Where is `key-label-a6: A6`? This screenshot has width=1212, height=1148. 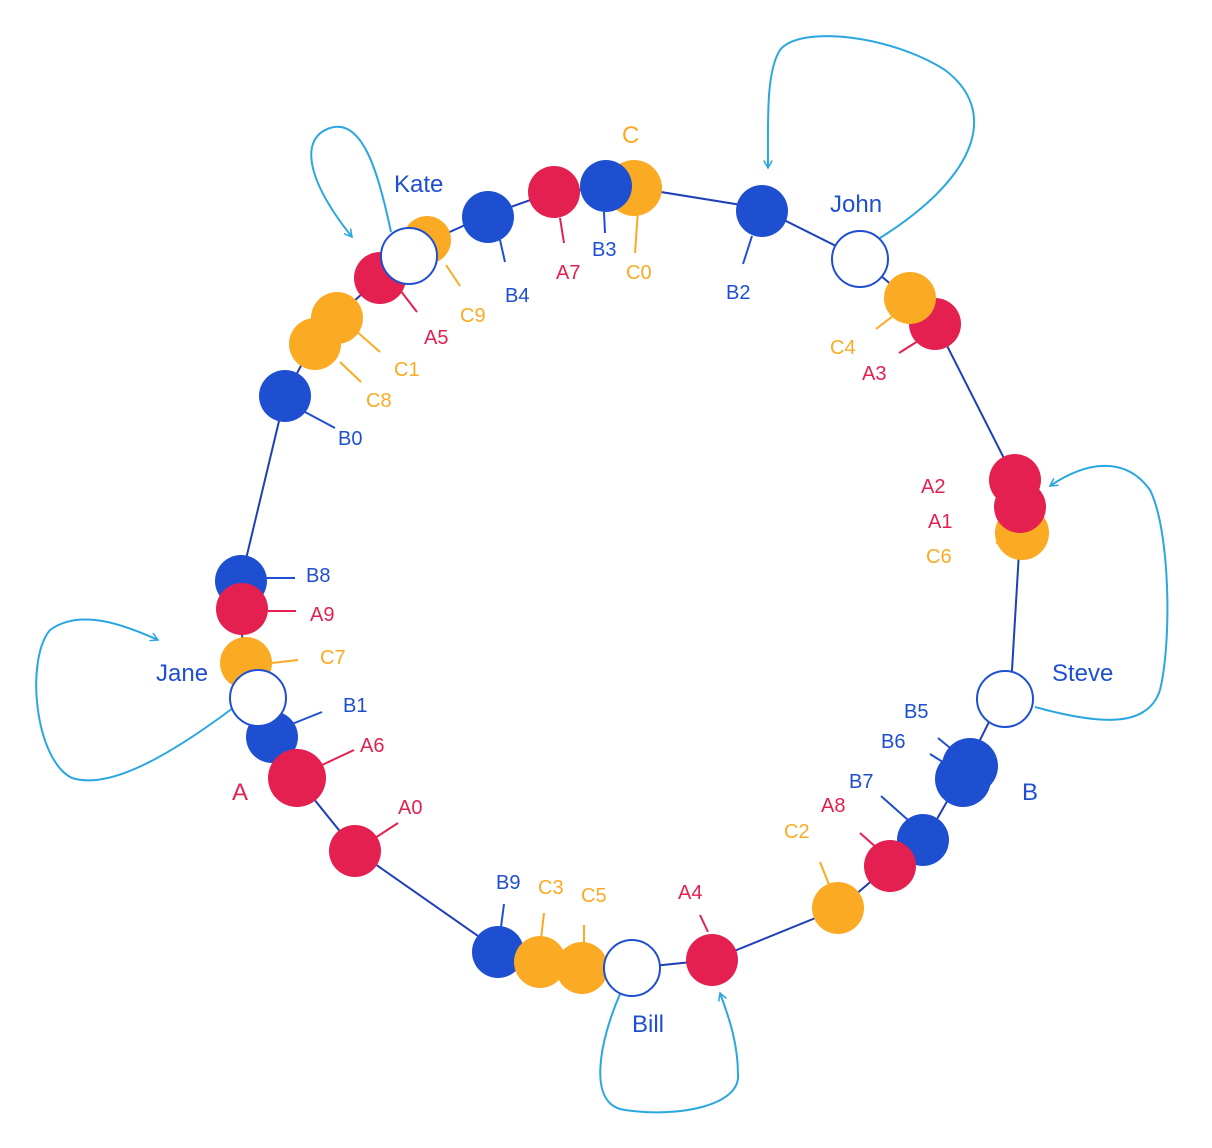
key-label-a6: A6 is located at coordinates (372, 746).